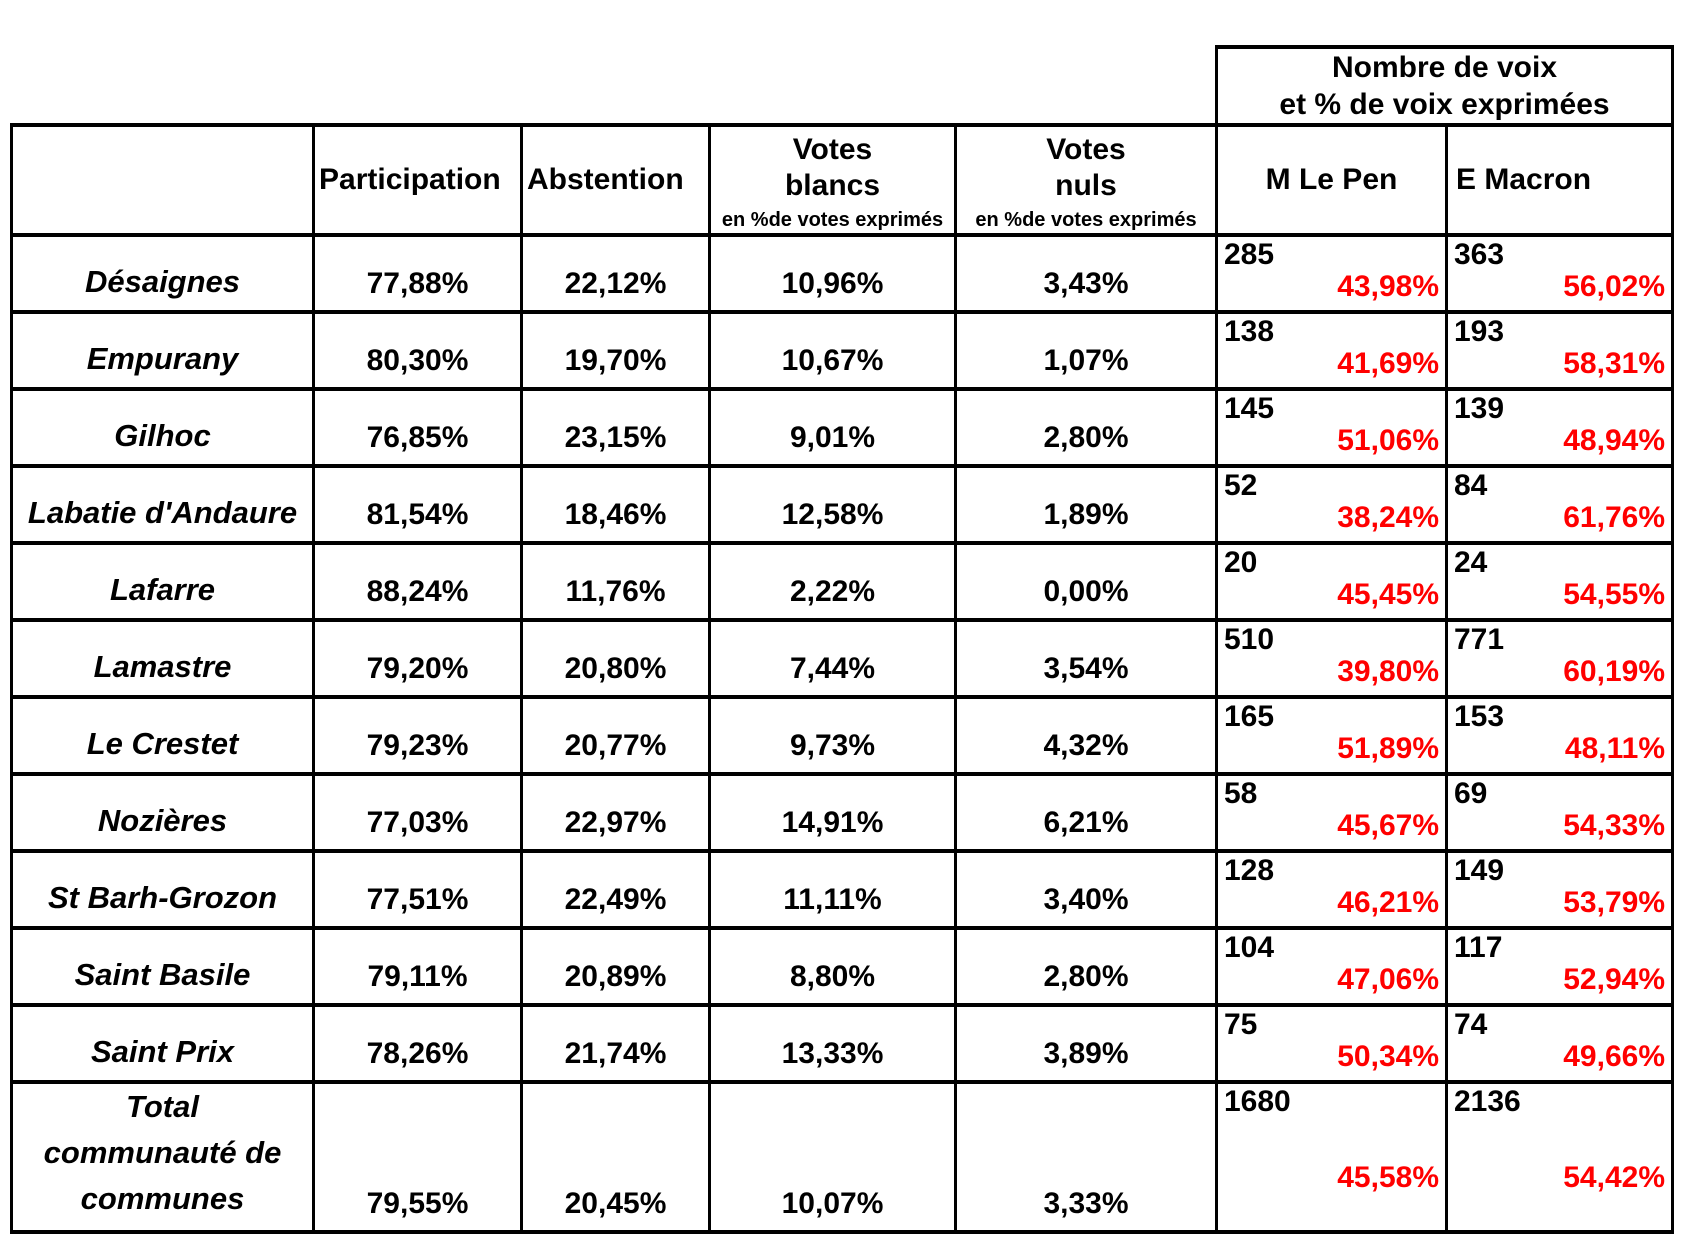 This screenshot has width=1686, height=1248. I want to click on lepen-cell-wrap: 128 46,21%, so click(1331, 888).